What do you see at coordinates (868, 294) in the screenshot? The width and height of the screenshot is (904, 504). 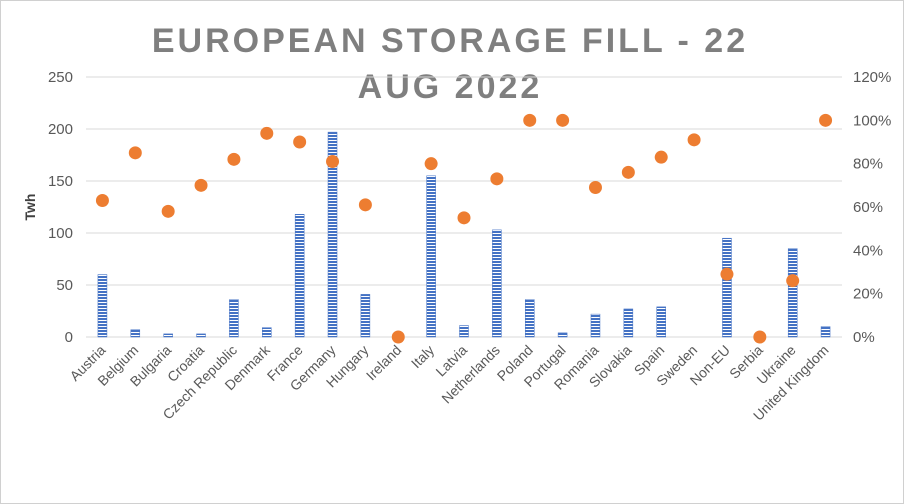 I see `y2-tick-label: 20%` at bounding box center [868, 294].